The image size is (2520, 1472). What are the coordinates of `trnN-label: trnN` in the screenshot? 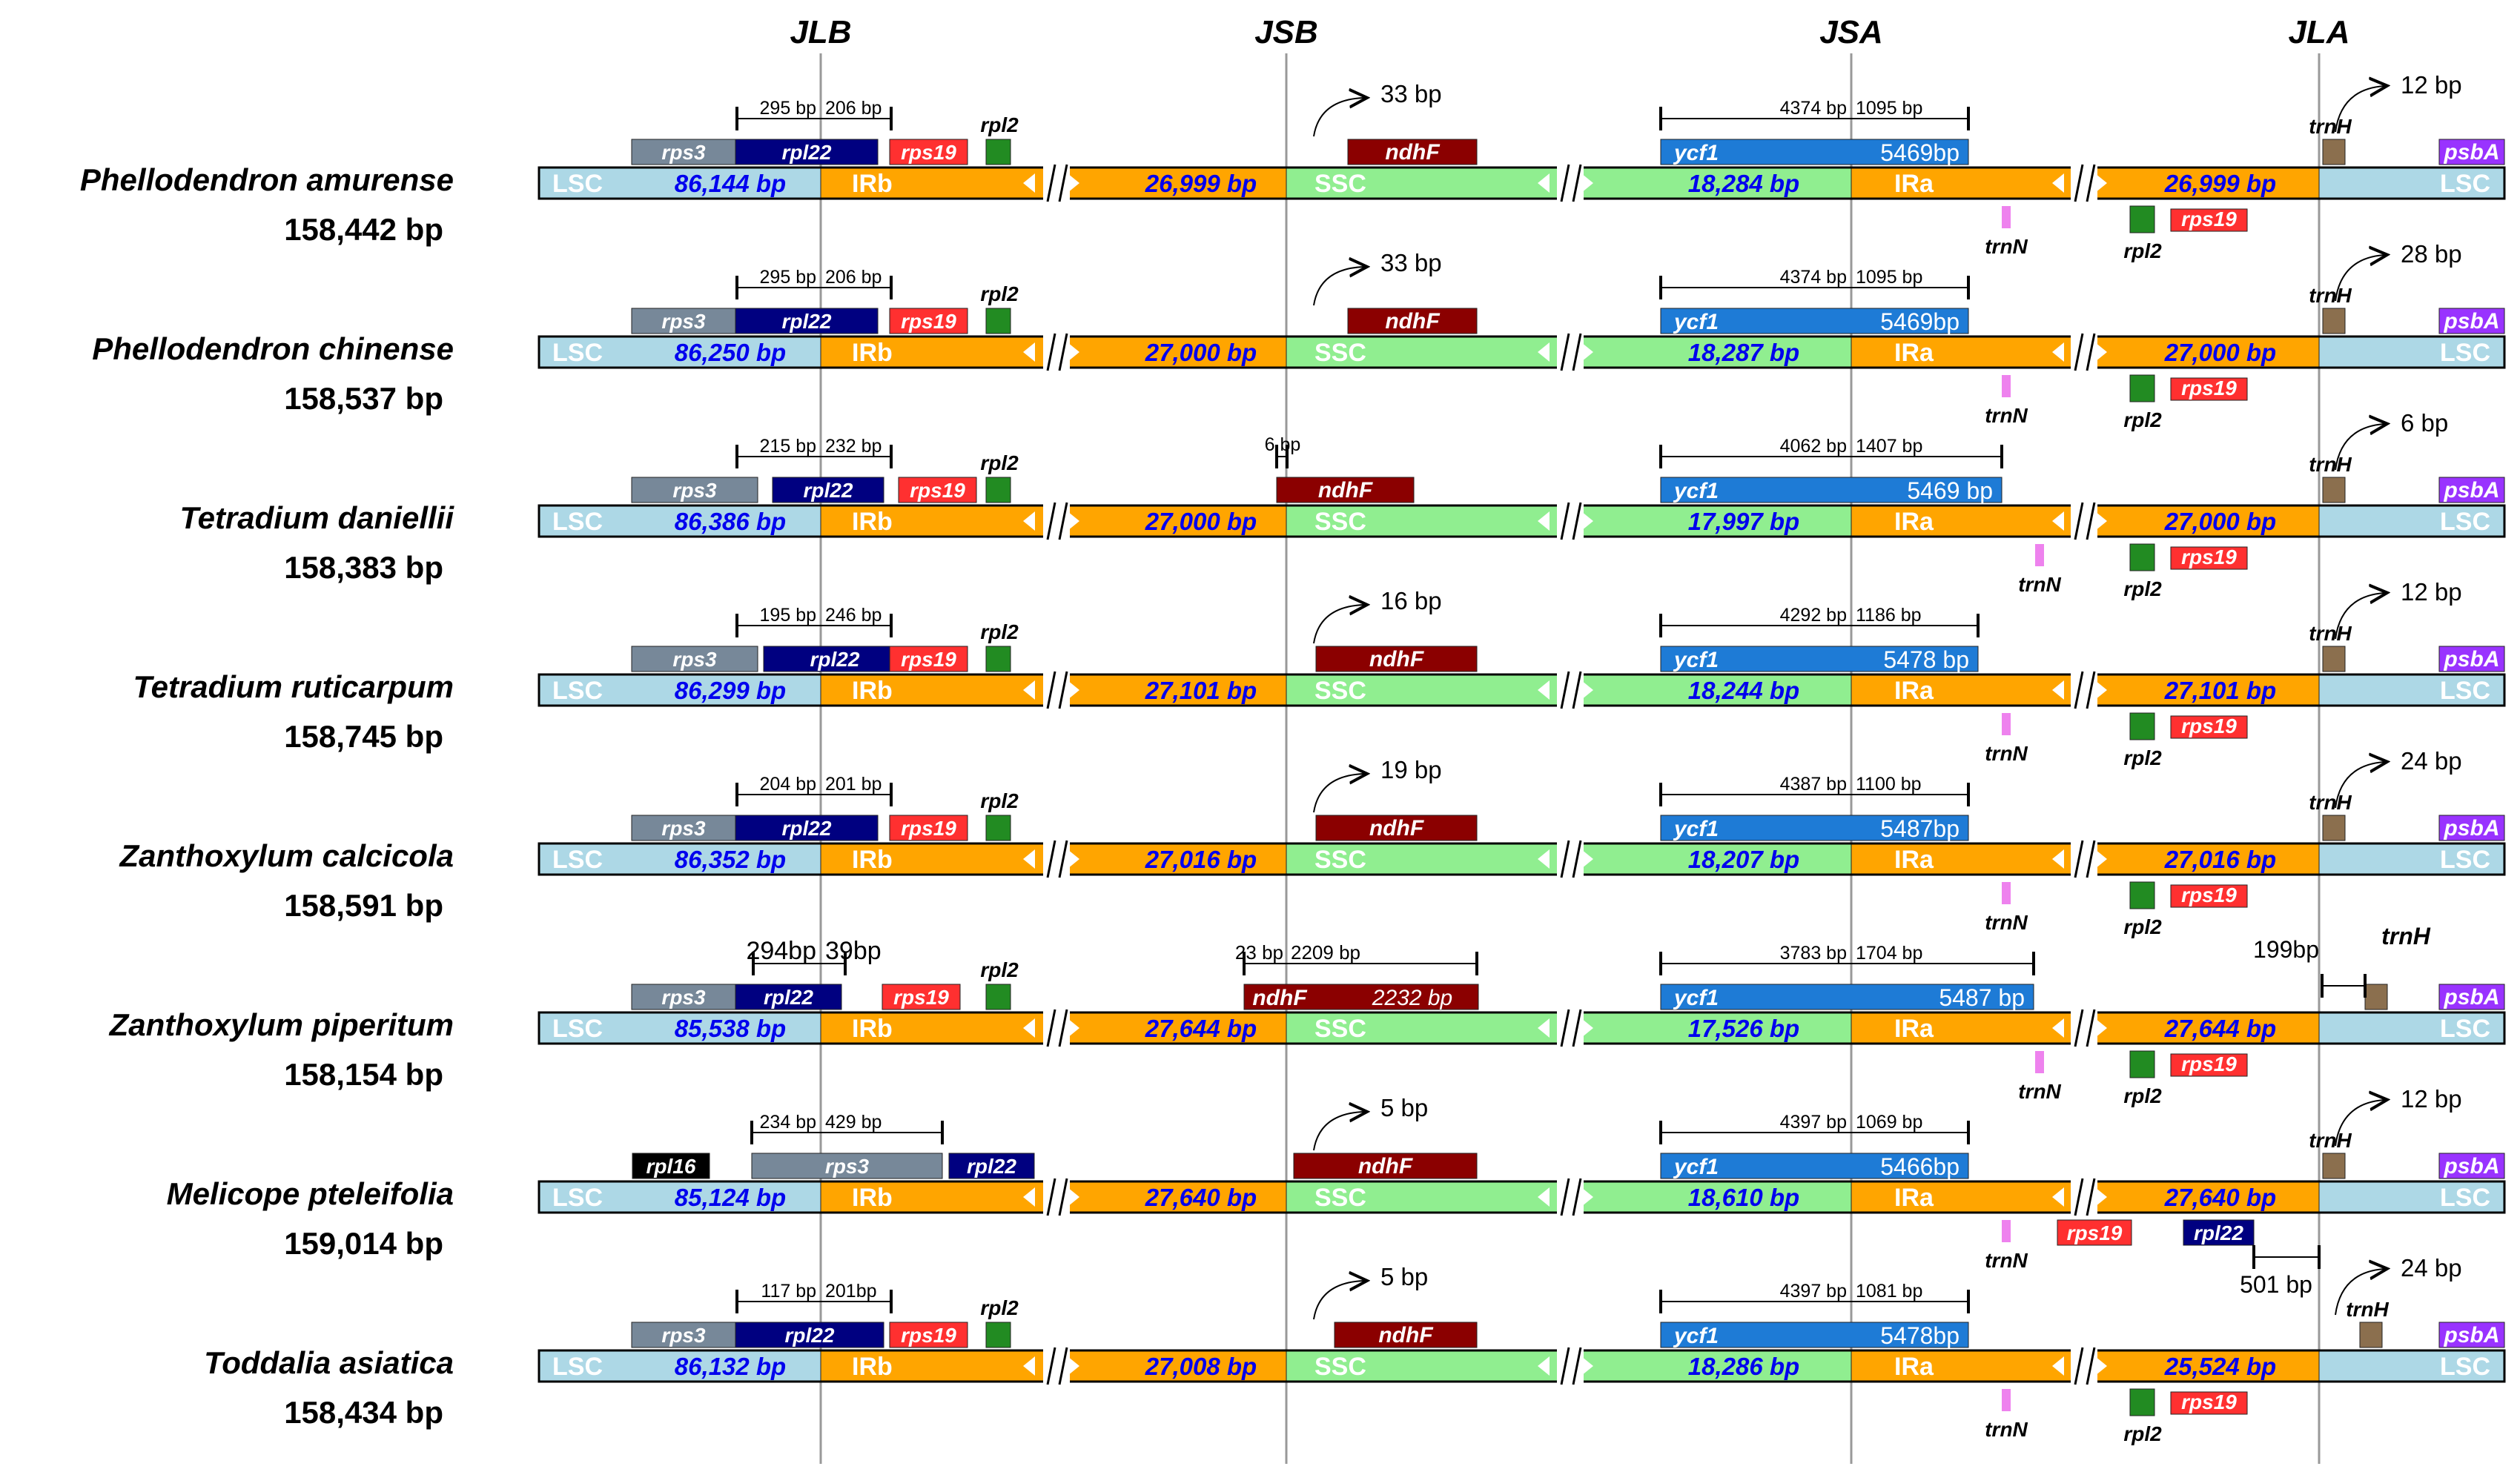 It's located at (2007, 753).